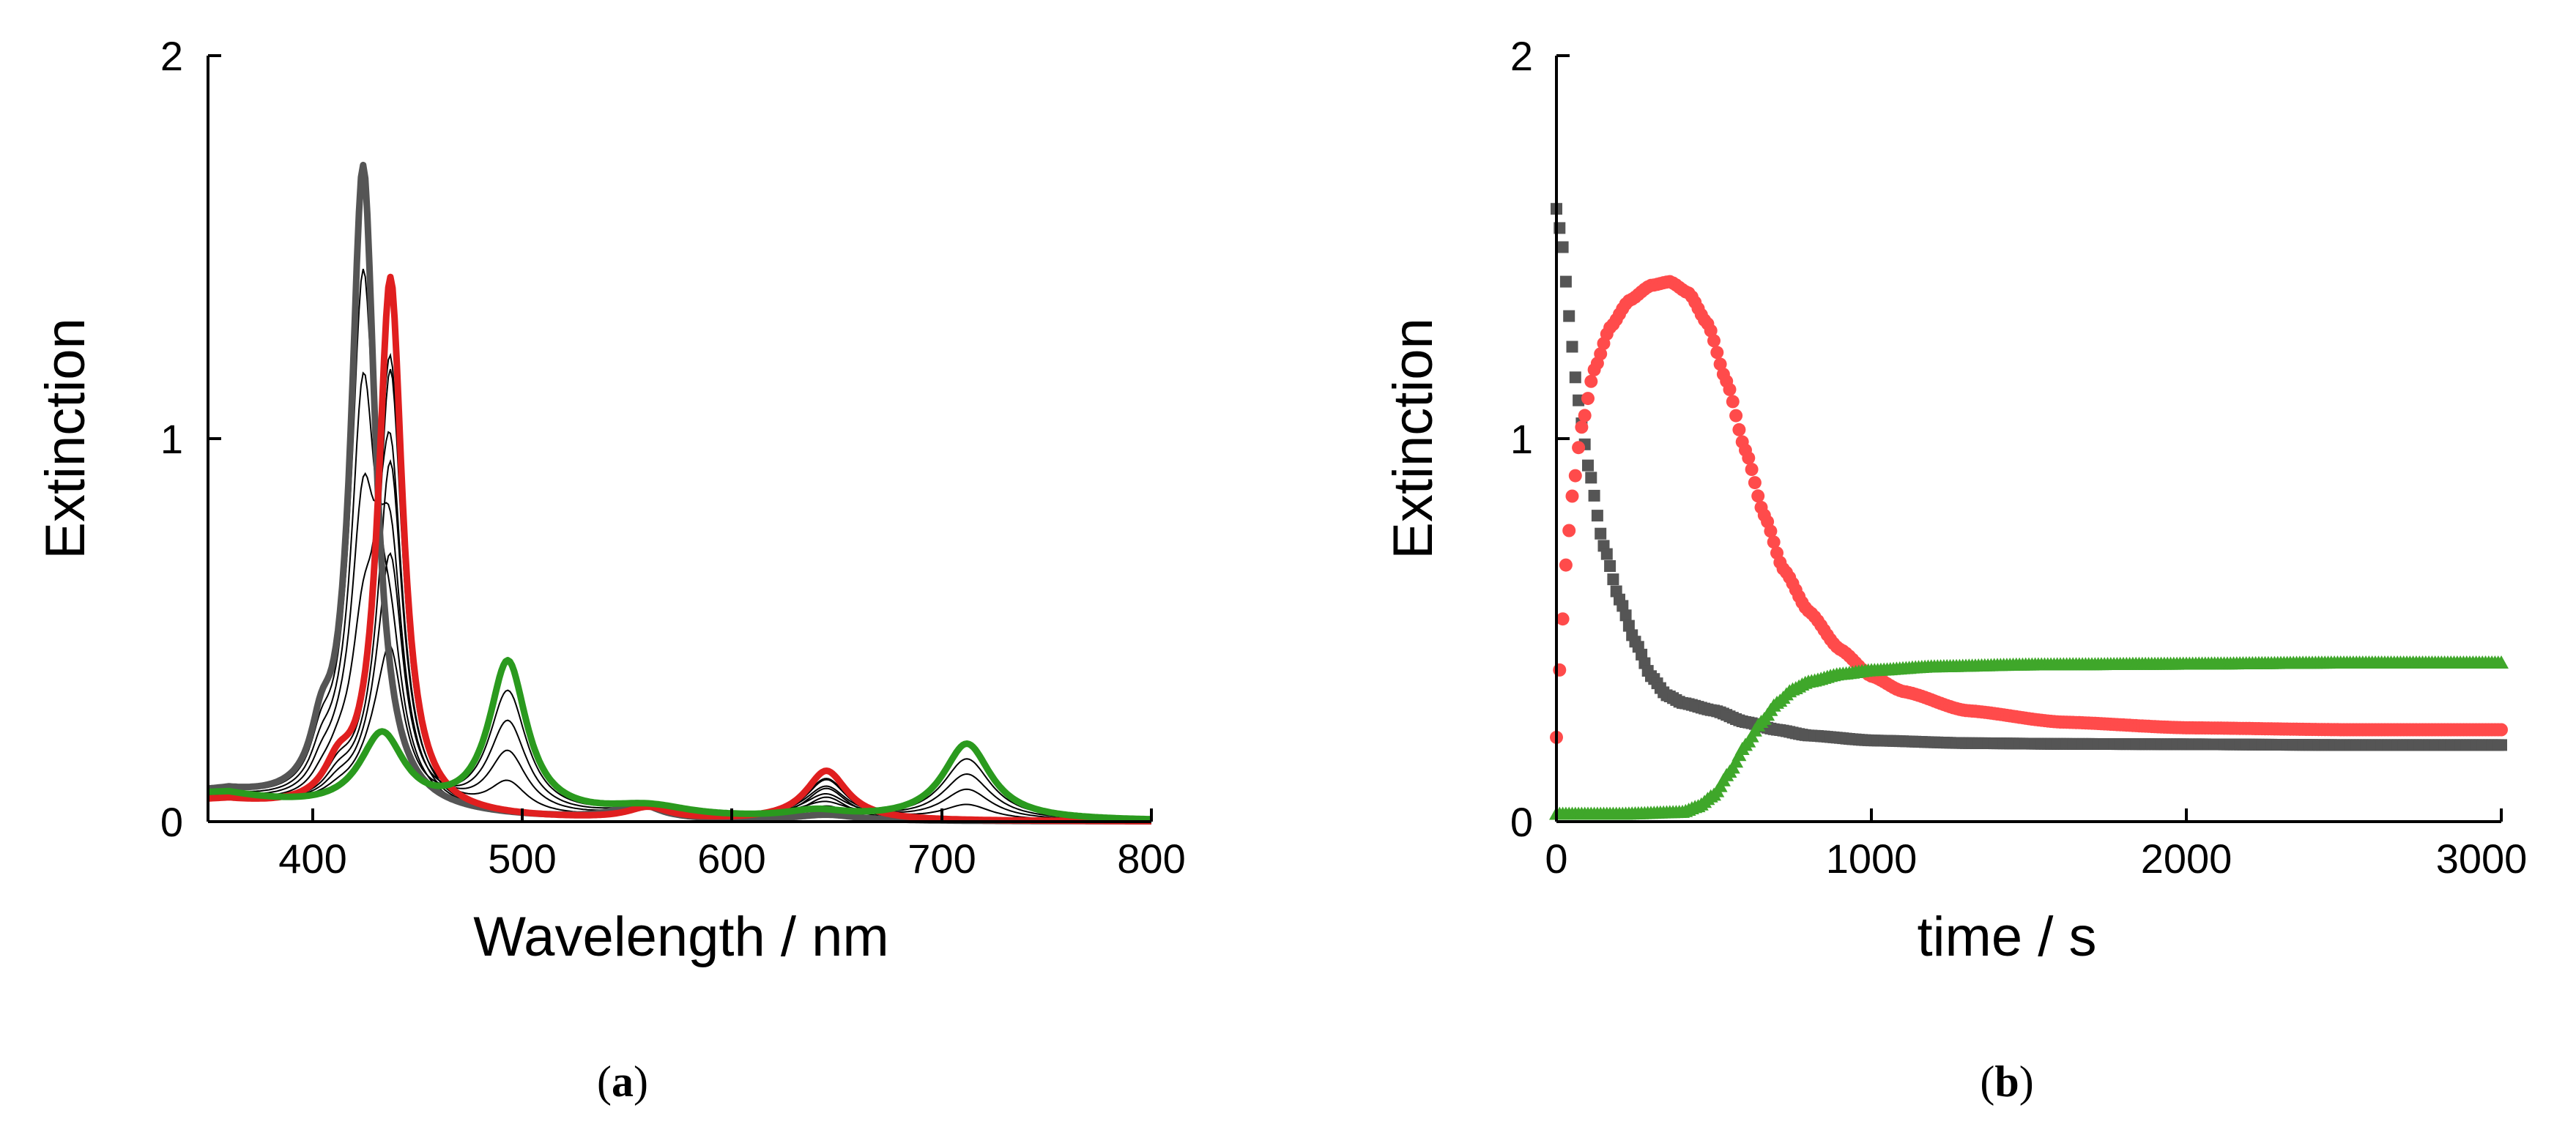 The width and height of the screenshot is (2576, 1127). I want to click on panel-a-ytick-label-2: 2, so click(171, 56).